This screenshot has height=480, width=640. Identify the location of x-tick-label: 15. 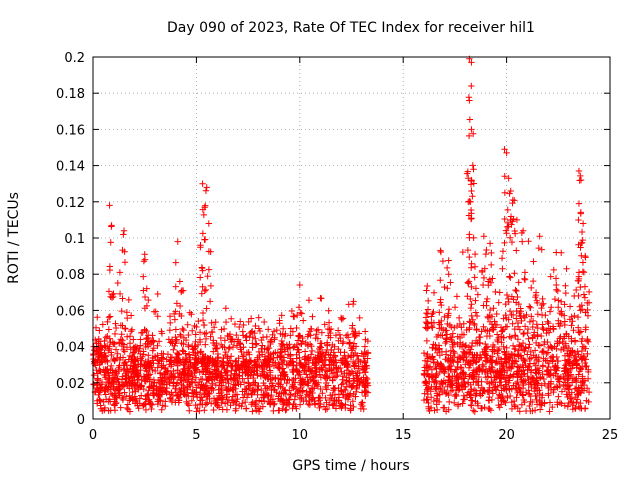
(403, 435).